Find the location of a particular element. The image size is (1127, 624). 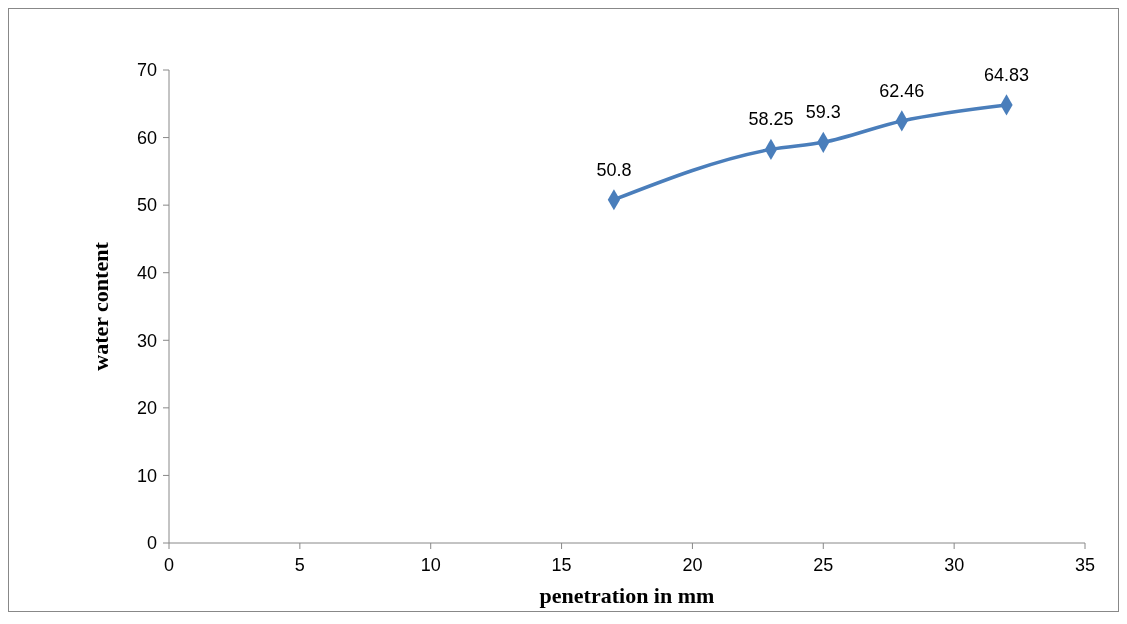

y-tick-label: 20 is located at coordinates (146, 408).